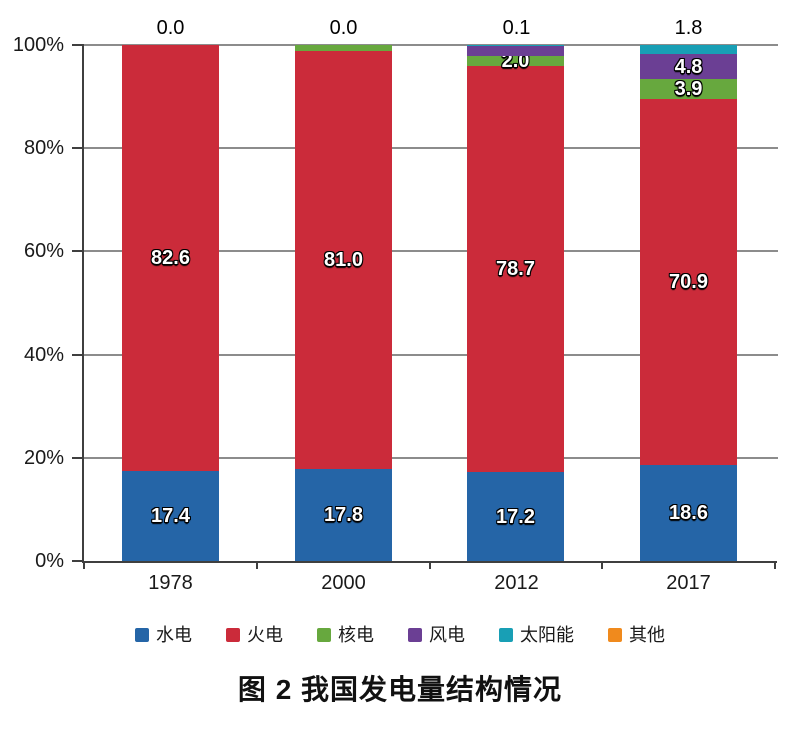  What do you see at coordinates (43, 251) in the screenshot?
I see `y-axis-label-60%: 60%` at bounding box center [43, 251].